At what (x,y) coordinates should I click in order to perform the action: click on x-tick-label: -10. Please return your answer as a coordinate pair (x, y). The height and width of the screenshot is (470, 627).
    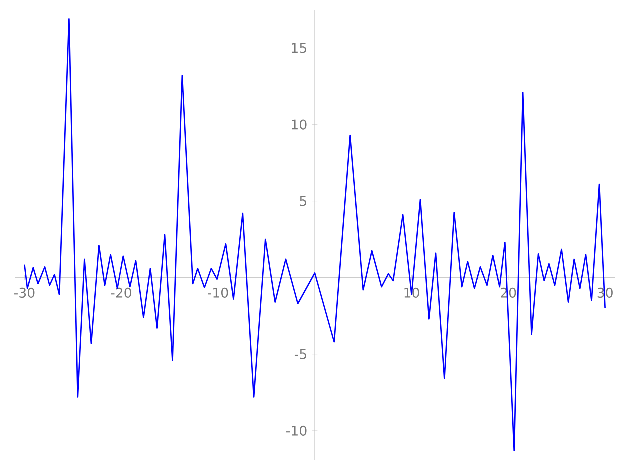
    Looking at the image, I should click on (218, 293).